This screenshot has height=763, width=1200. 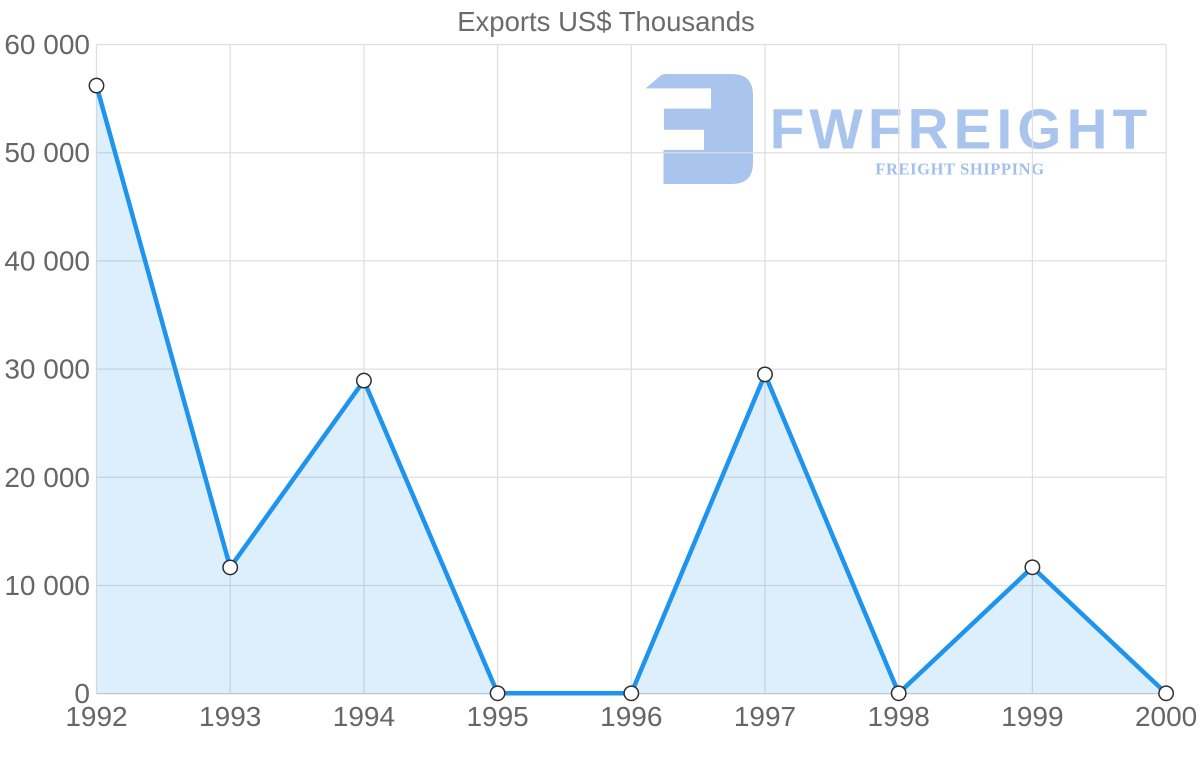 What do you see at coordinates (47, 260) in the screenshot?
I see `svg-text: 40 000` at bounding box center [47, 260].